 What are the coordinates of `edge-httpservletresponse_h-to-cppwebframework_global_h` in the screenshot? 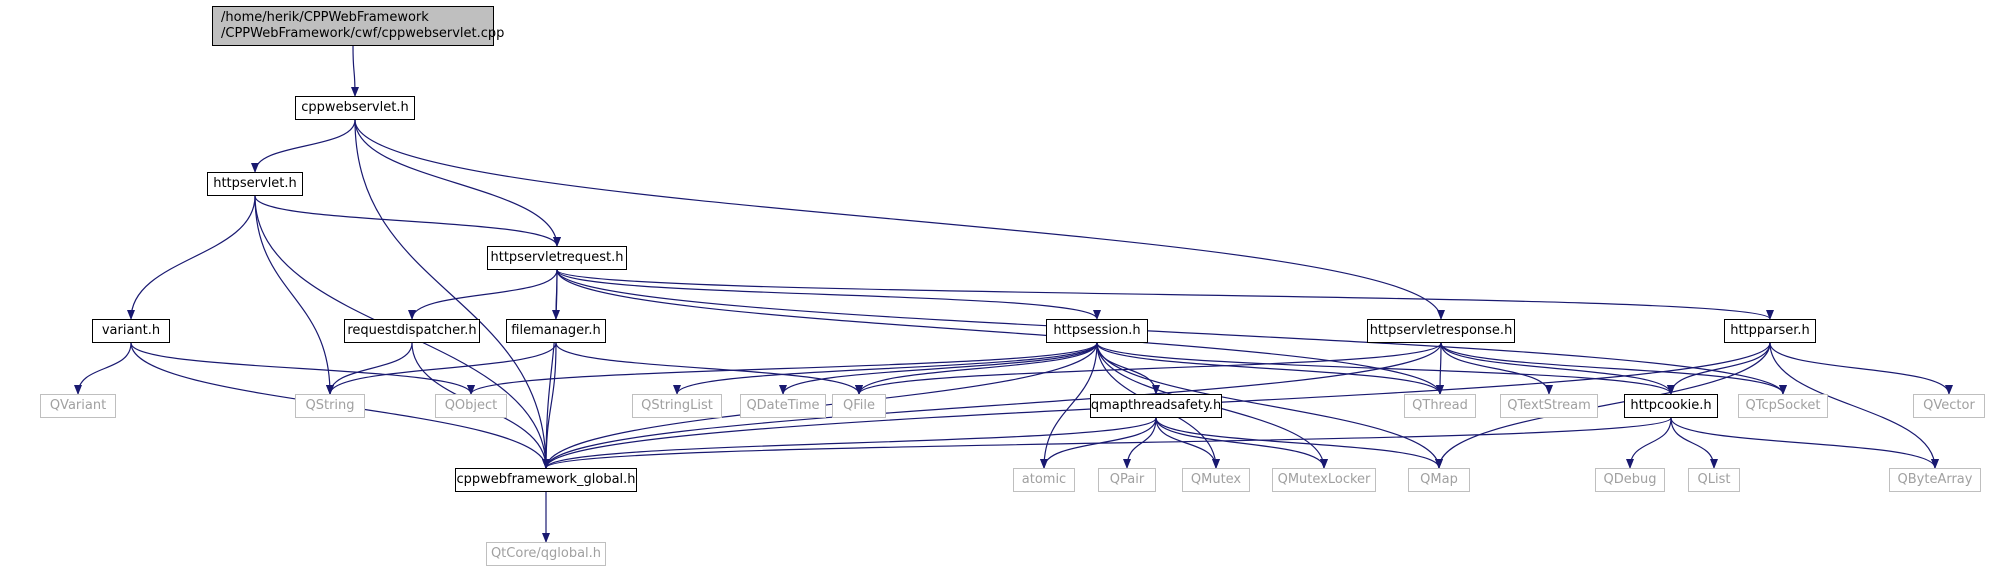 It's located at (992, 405).